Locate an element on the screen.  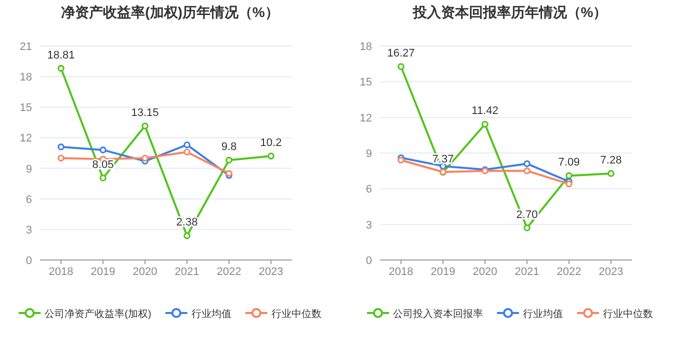
data-label: 18.81 is located at coordinates (61, 55).